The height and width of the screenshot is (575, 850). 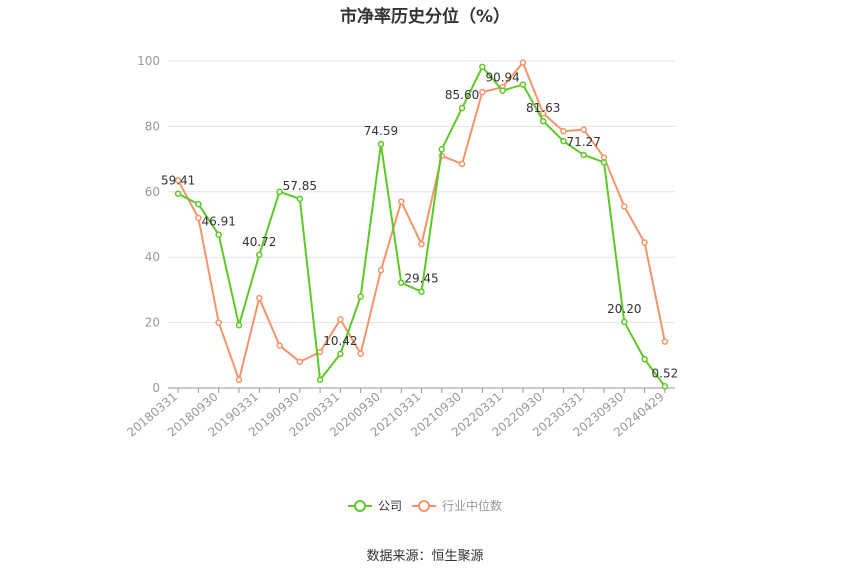 I want to click on data-label: 81.63, so click(x=543, y=108).